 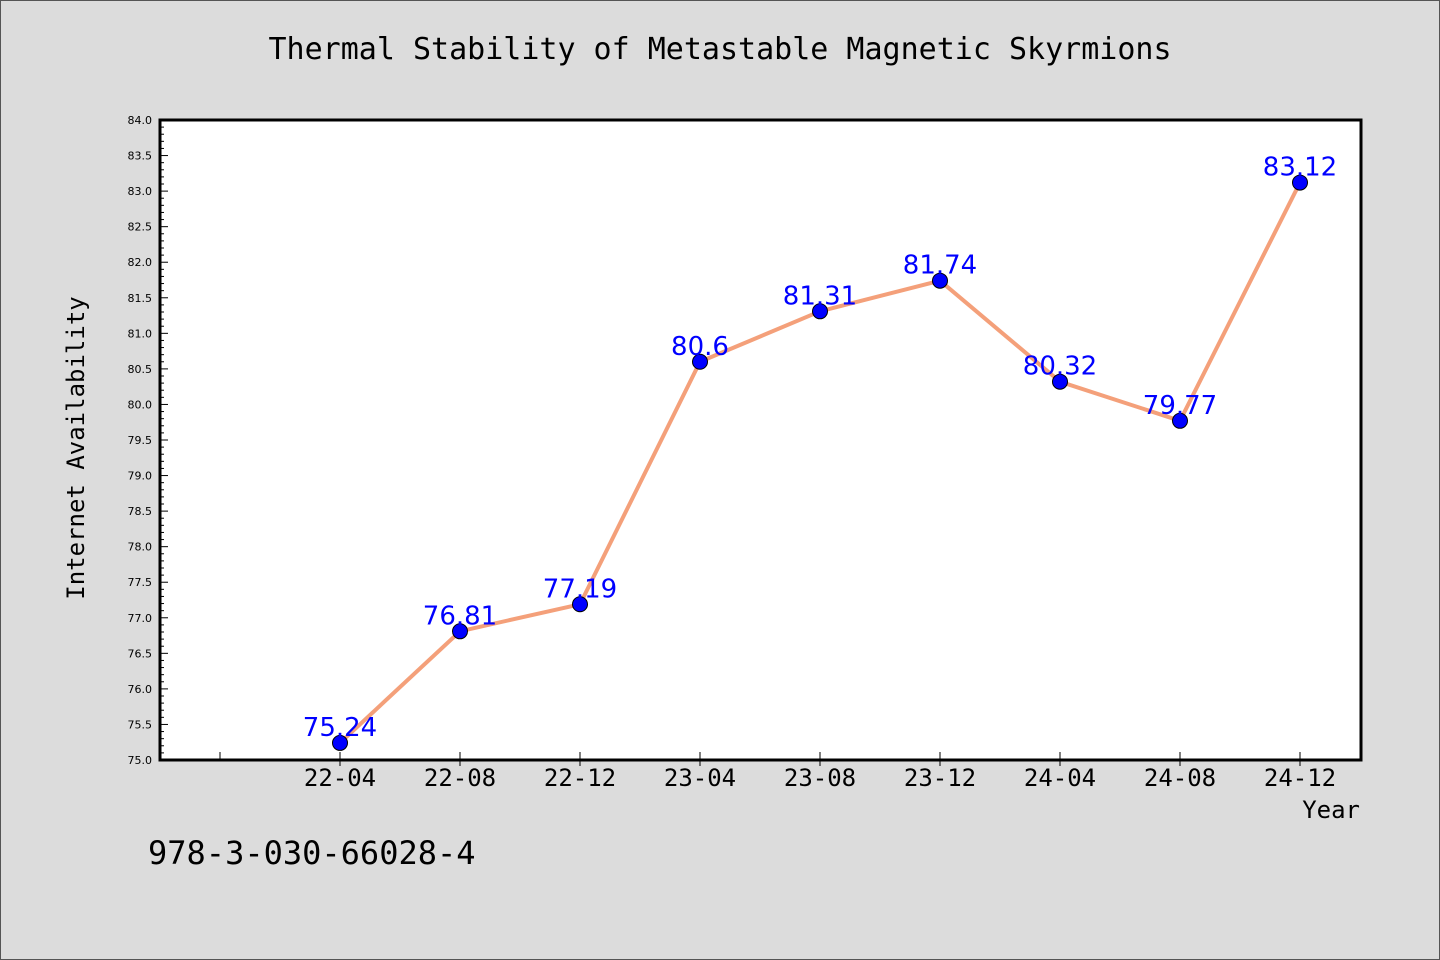 What do you see at coordinates (140, 689) in the screenshot?
I see `y-tick-label: 76.0` at bounding box center [140, 689].